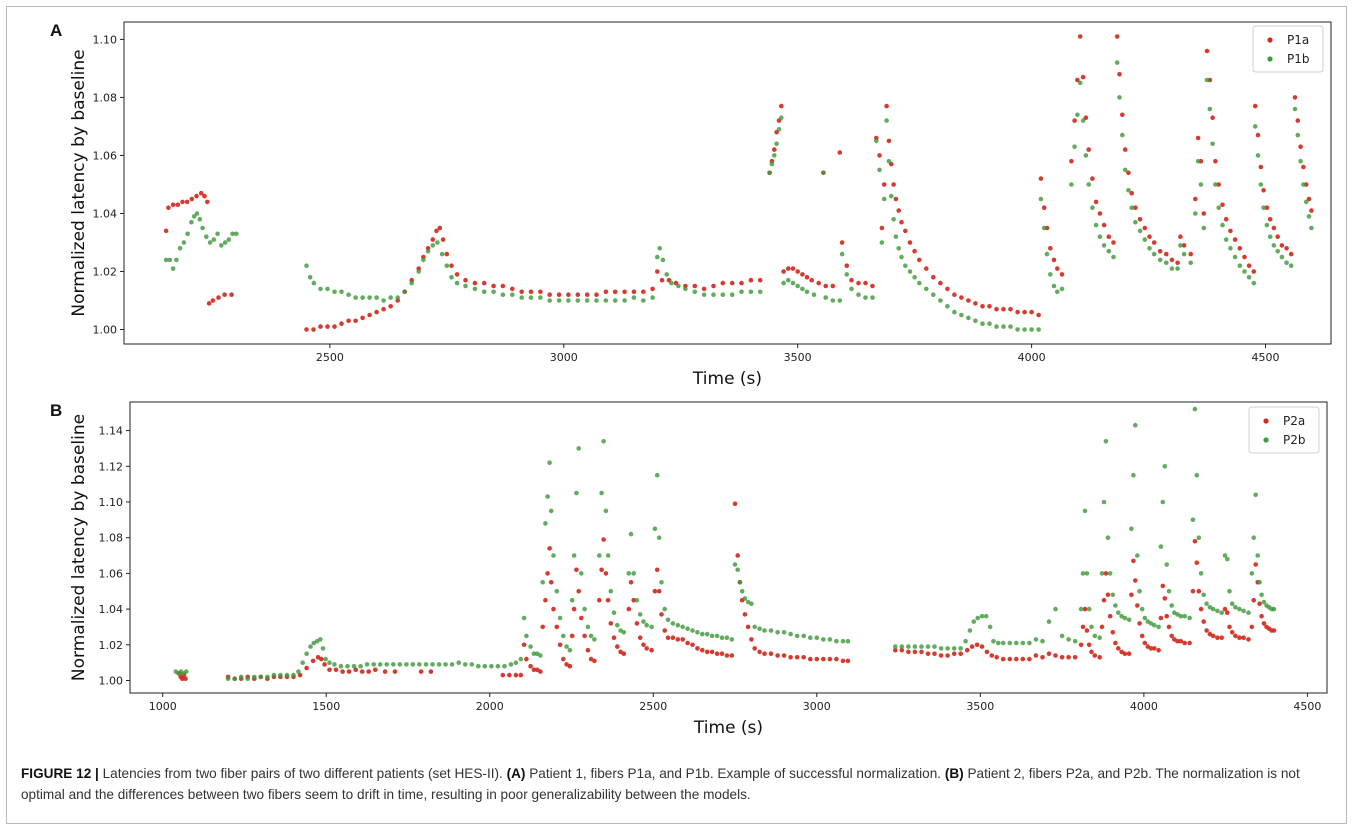 This screenshot has height=831, width=1355. I want to click on y-tick-label: 1.12, so click(111, 466).